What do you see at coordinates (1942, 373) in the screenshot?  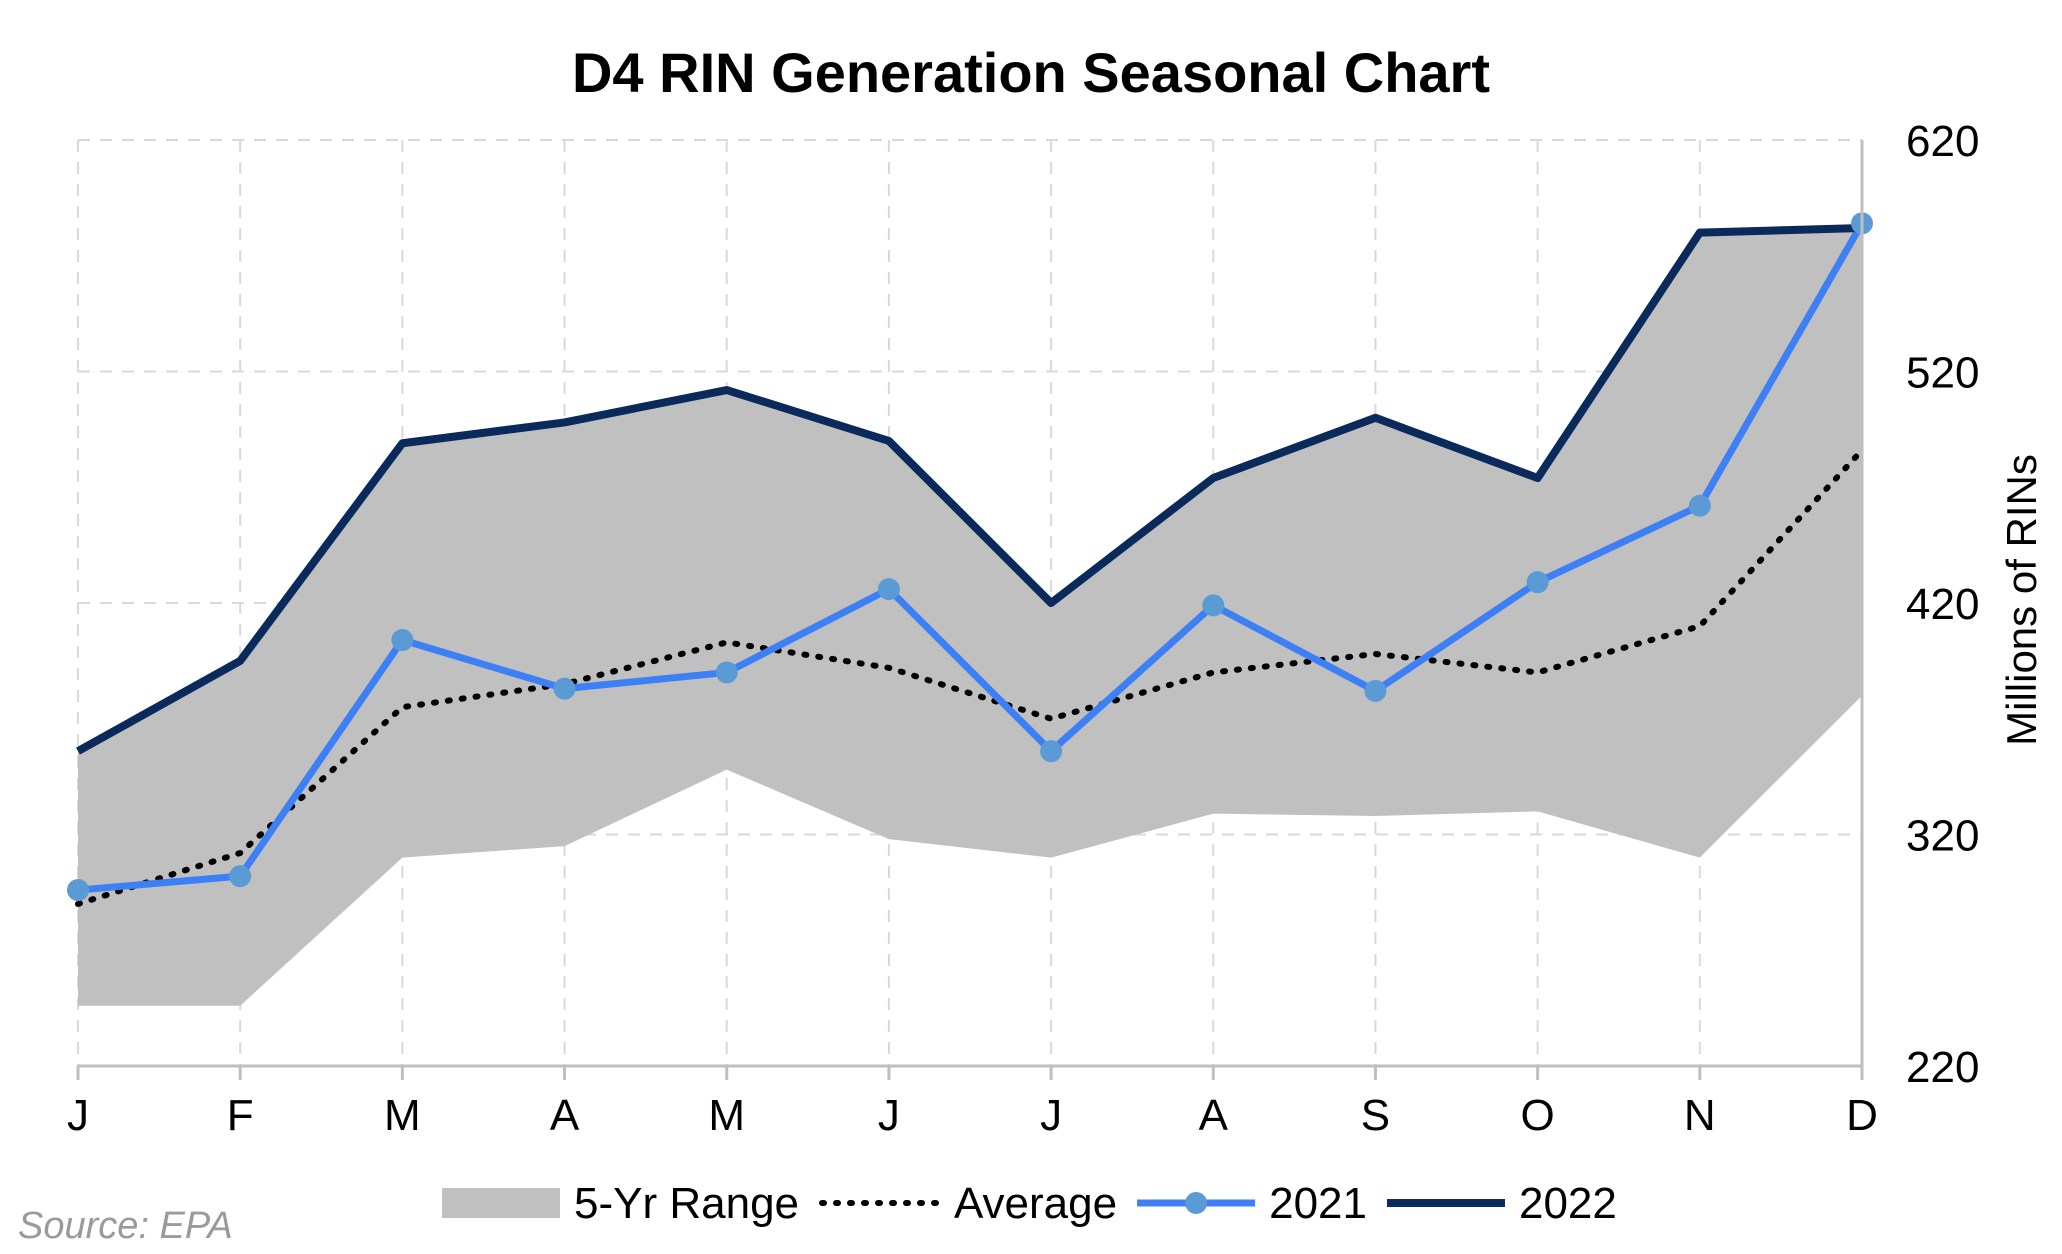 I see `y-tick-label: 520` at bounding box center [1942, 373].